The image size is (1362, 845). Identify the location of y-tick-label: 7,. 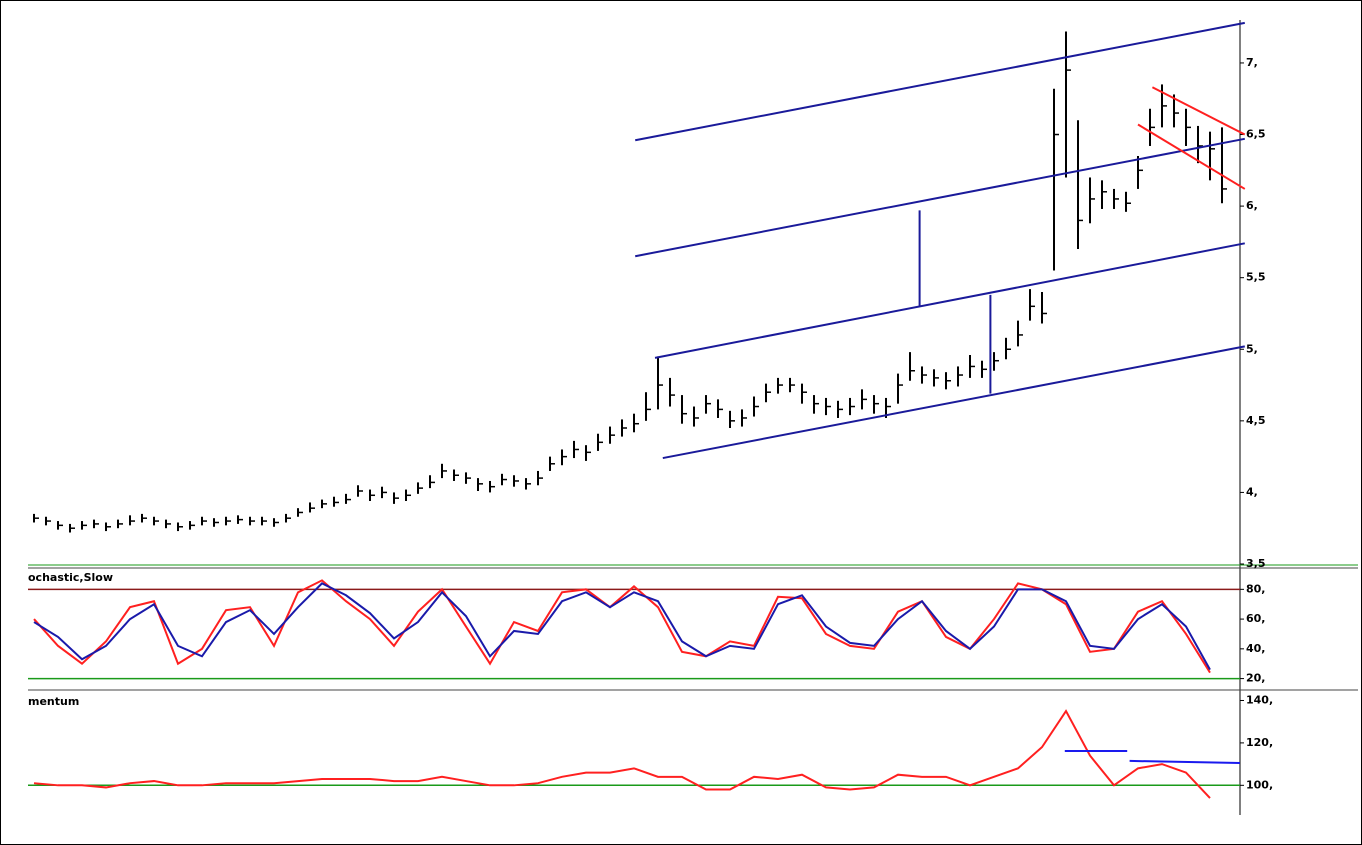
(1252, 62).